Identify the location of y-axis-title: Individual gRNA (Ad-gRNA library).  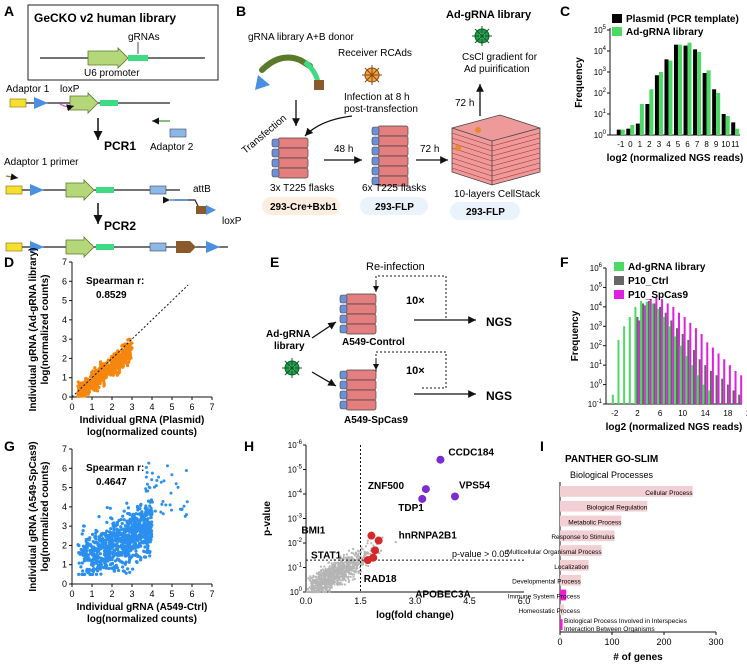
(33, 330).